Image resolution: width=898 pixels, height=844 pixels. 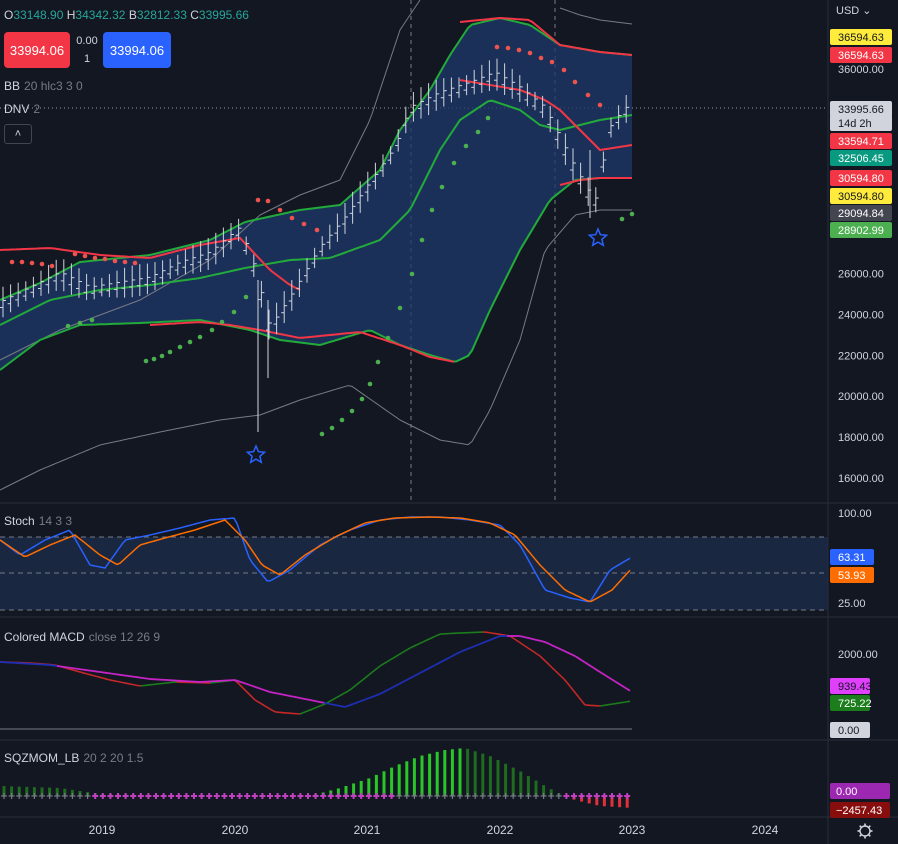 What do you see at coordinates (256, 454) in the screenshot?
I see `star-icon` at bounding box center [256, 454].